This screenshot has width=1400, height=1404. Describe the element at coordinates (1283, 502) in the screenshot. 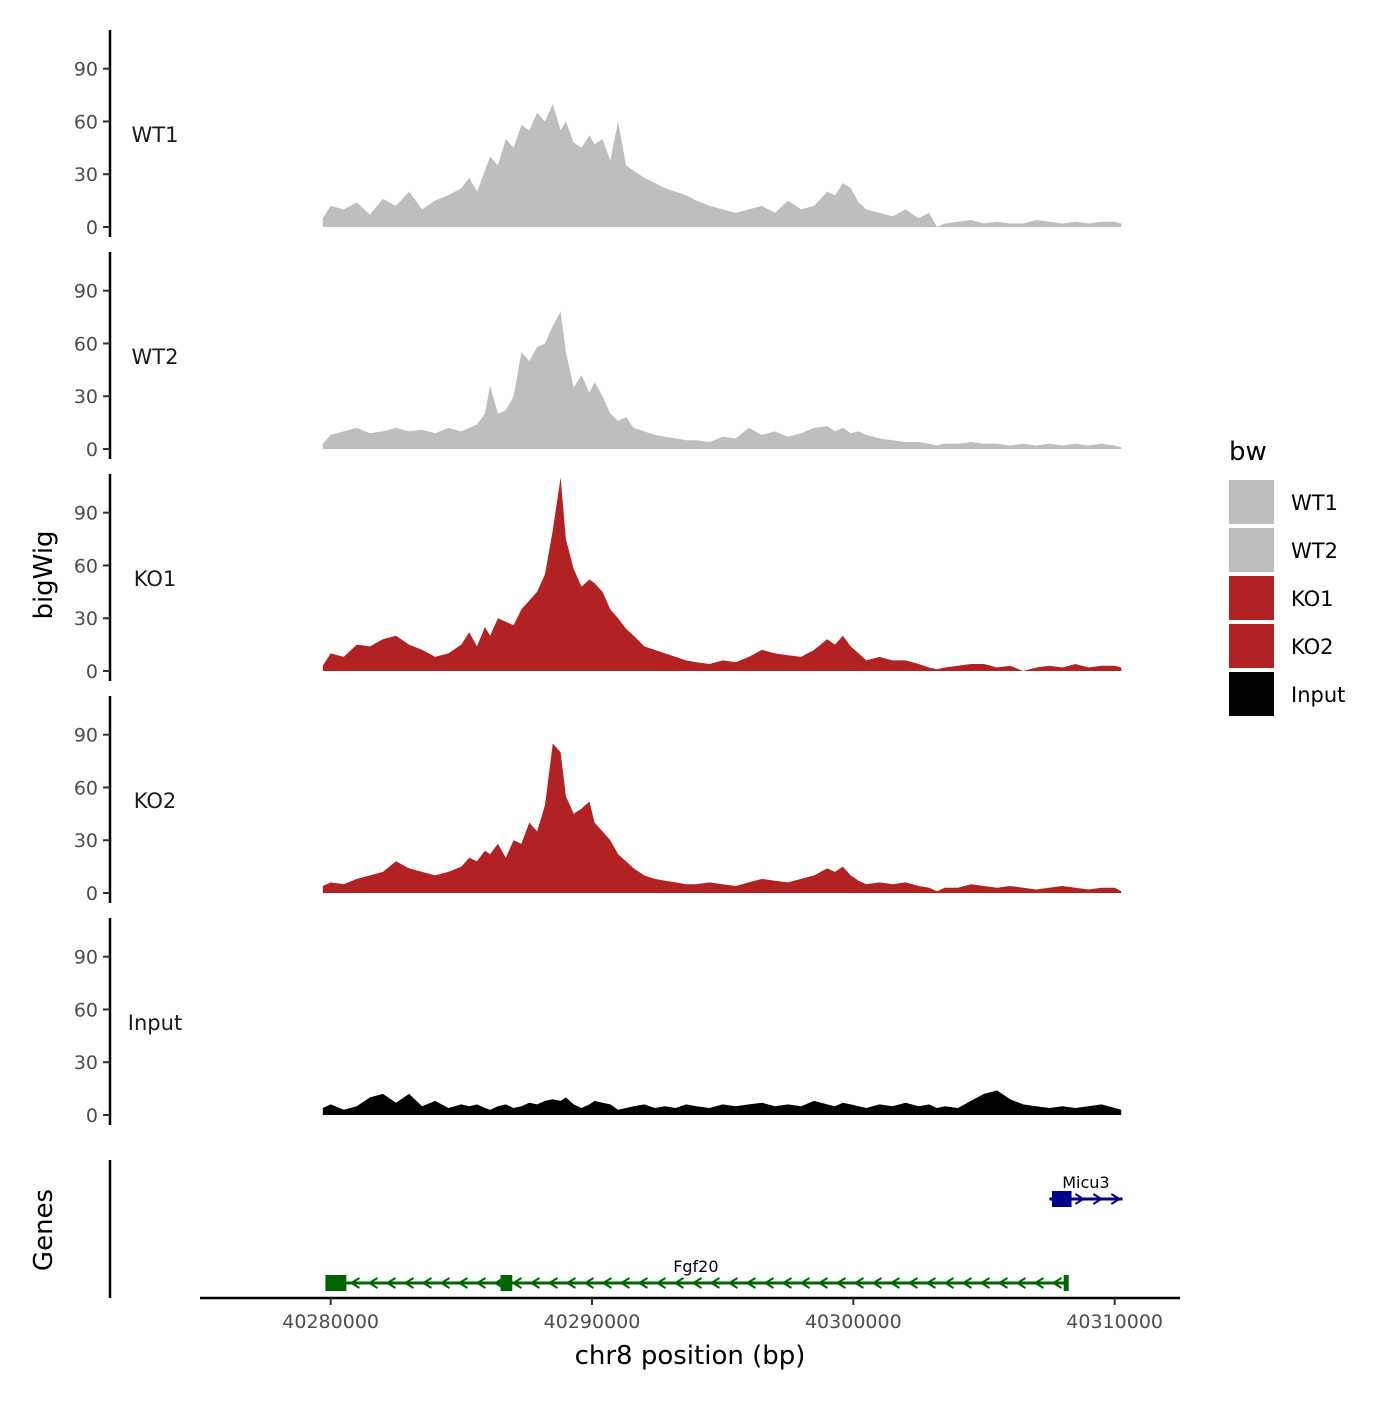

I see `legend-item-wt1: WT1` at that location.